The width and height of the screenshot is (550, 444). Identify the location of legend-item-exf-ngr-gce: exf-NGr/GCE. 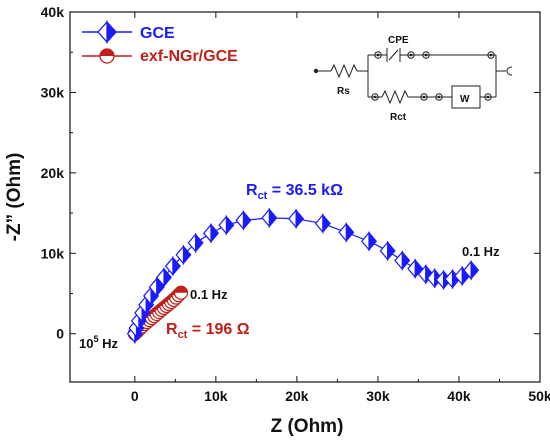
(160, 56).